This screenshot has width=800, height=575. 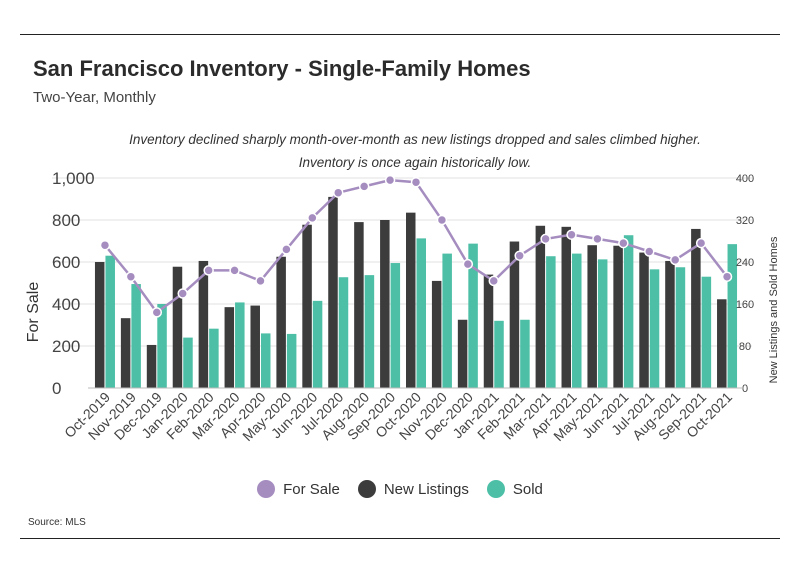 What do you see at coordinates (56, 388) in the screenshot?
I see `y-tick-label-left: 0` at bounding box center [56, 388].